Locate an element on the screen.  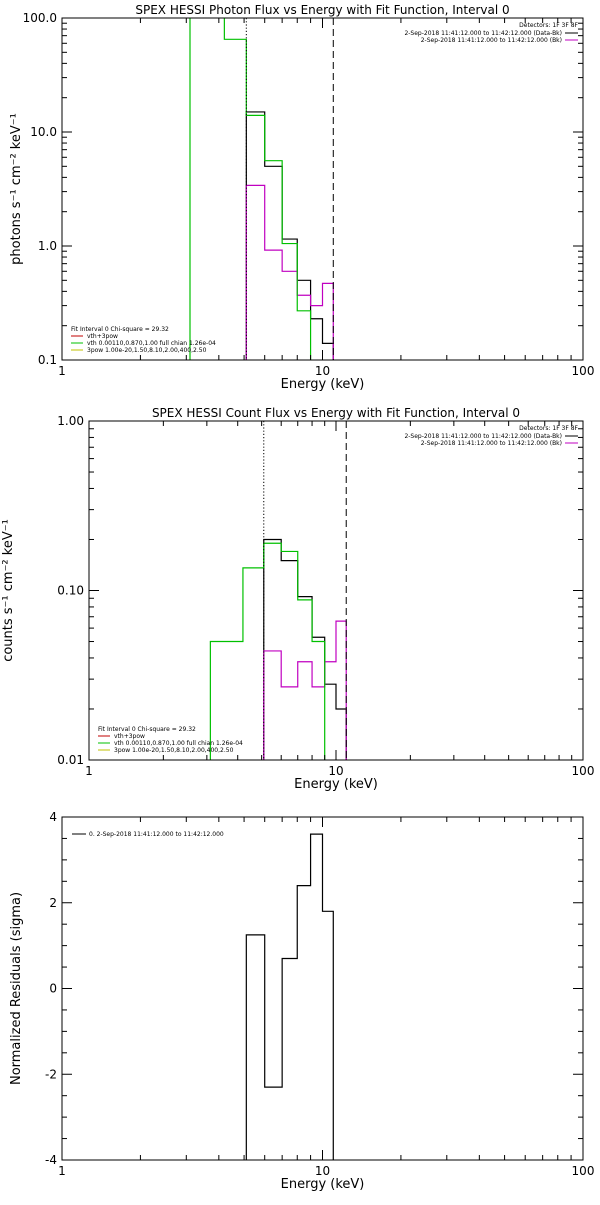
y-tick-label: -2 is located at coordinates (51, 1074).